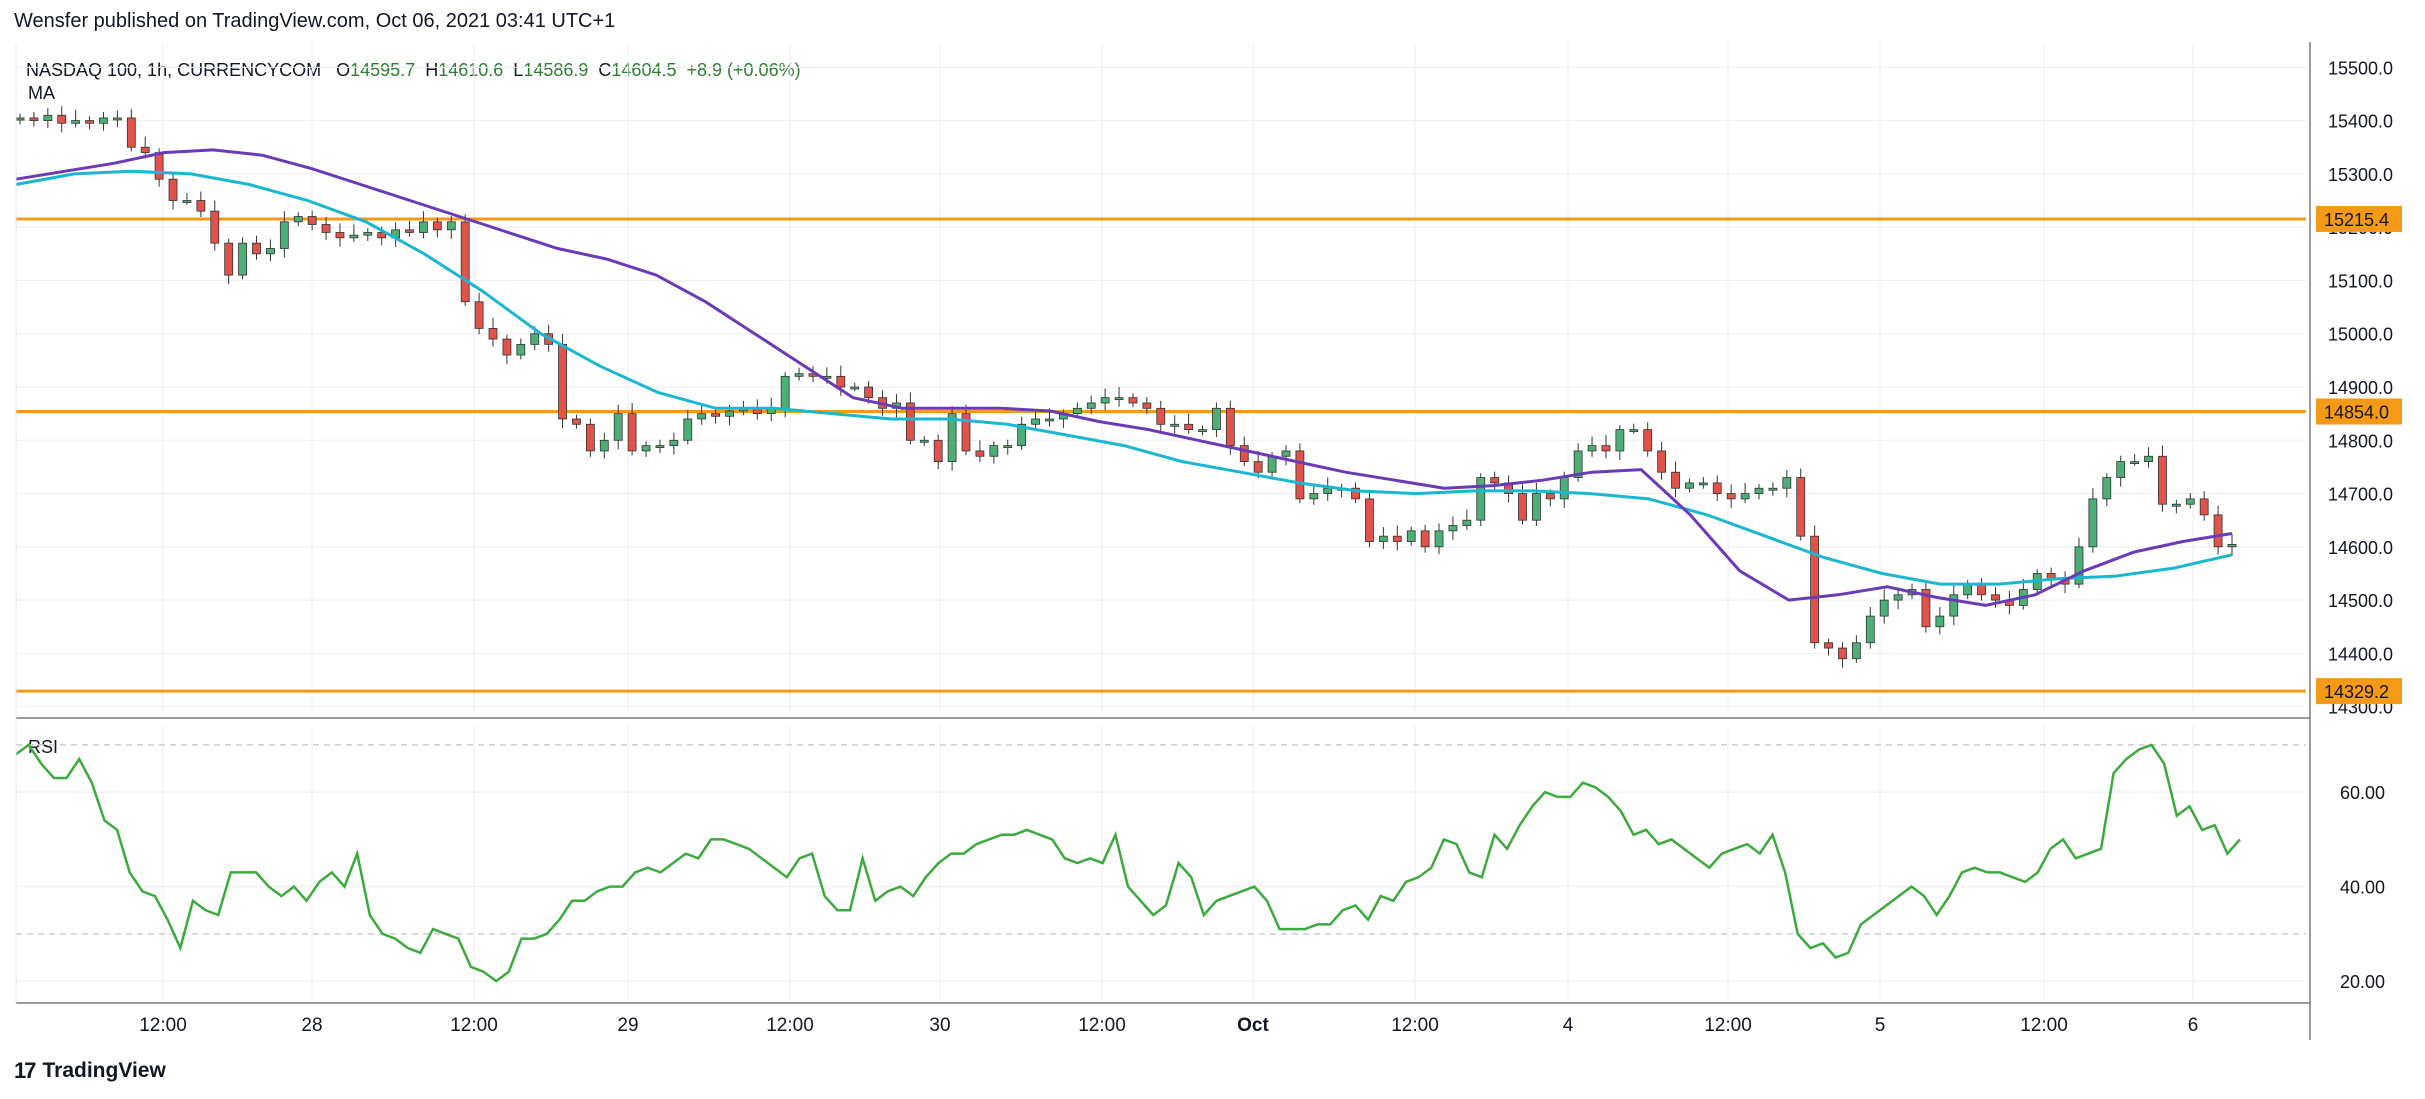  Describe the element at coordinates (2362, 887) in the screenshot. I see `rsi-axis: 60.00 40.00 20.00` at that location.